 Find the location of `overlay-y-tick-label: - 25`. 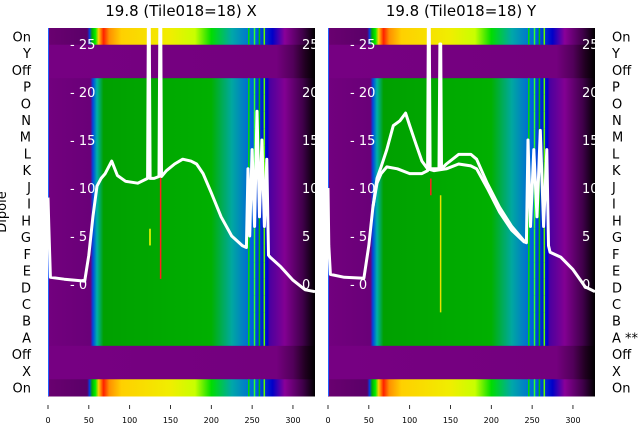

overlay-y-tick-label: - 25 is located at coordinates (362, 45).